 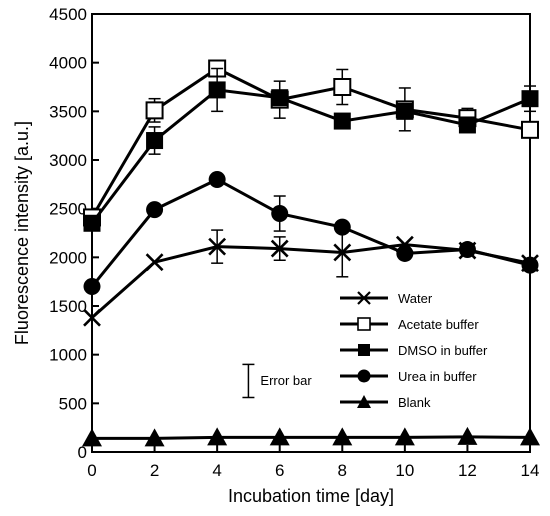 What do you see at coordinates (279, 470) in the screenshot?
I see `x-tick-label: 6` at bounding box center [279, 470].